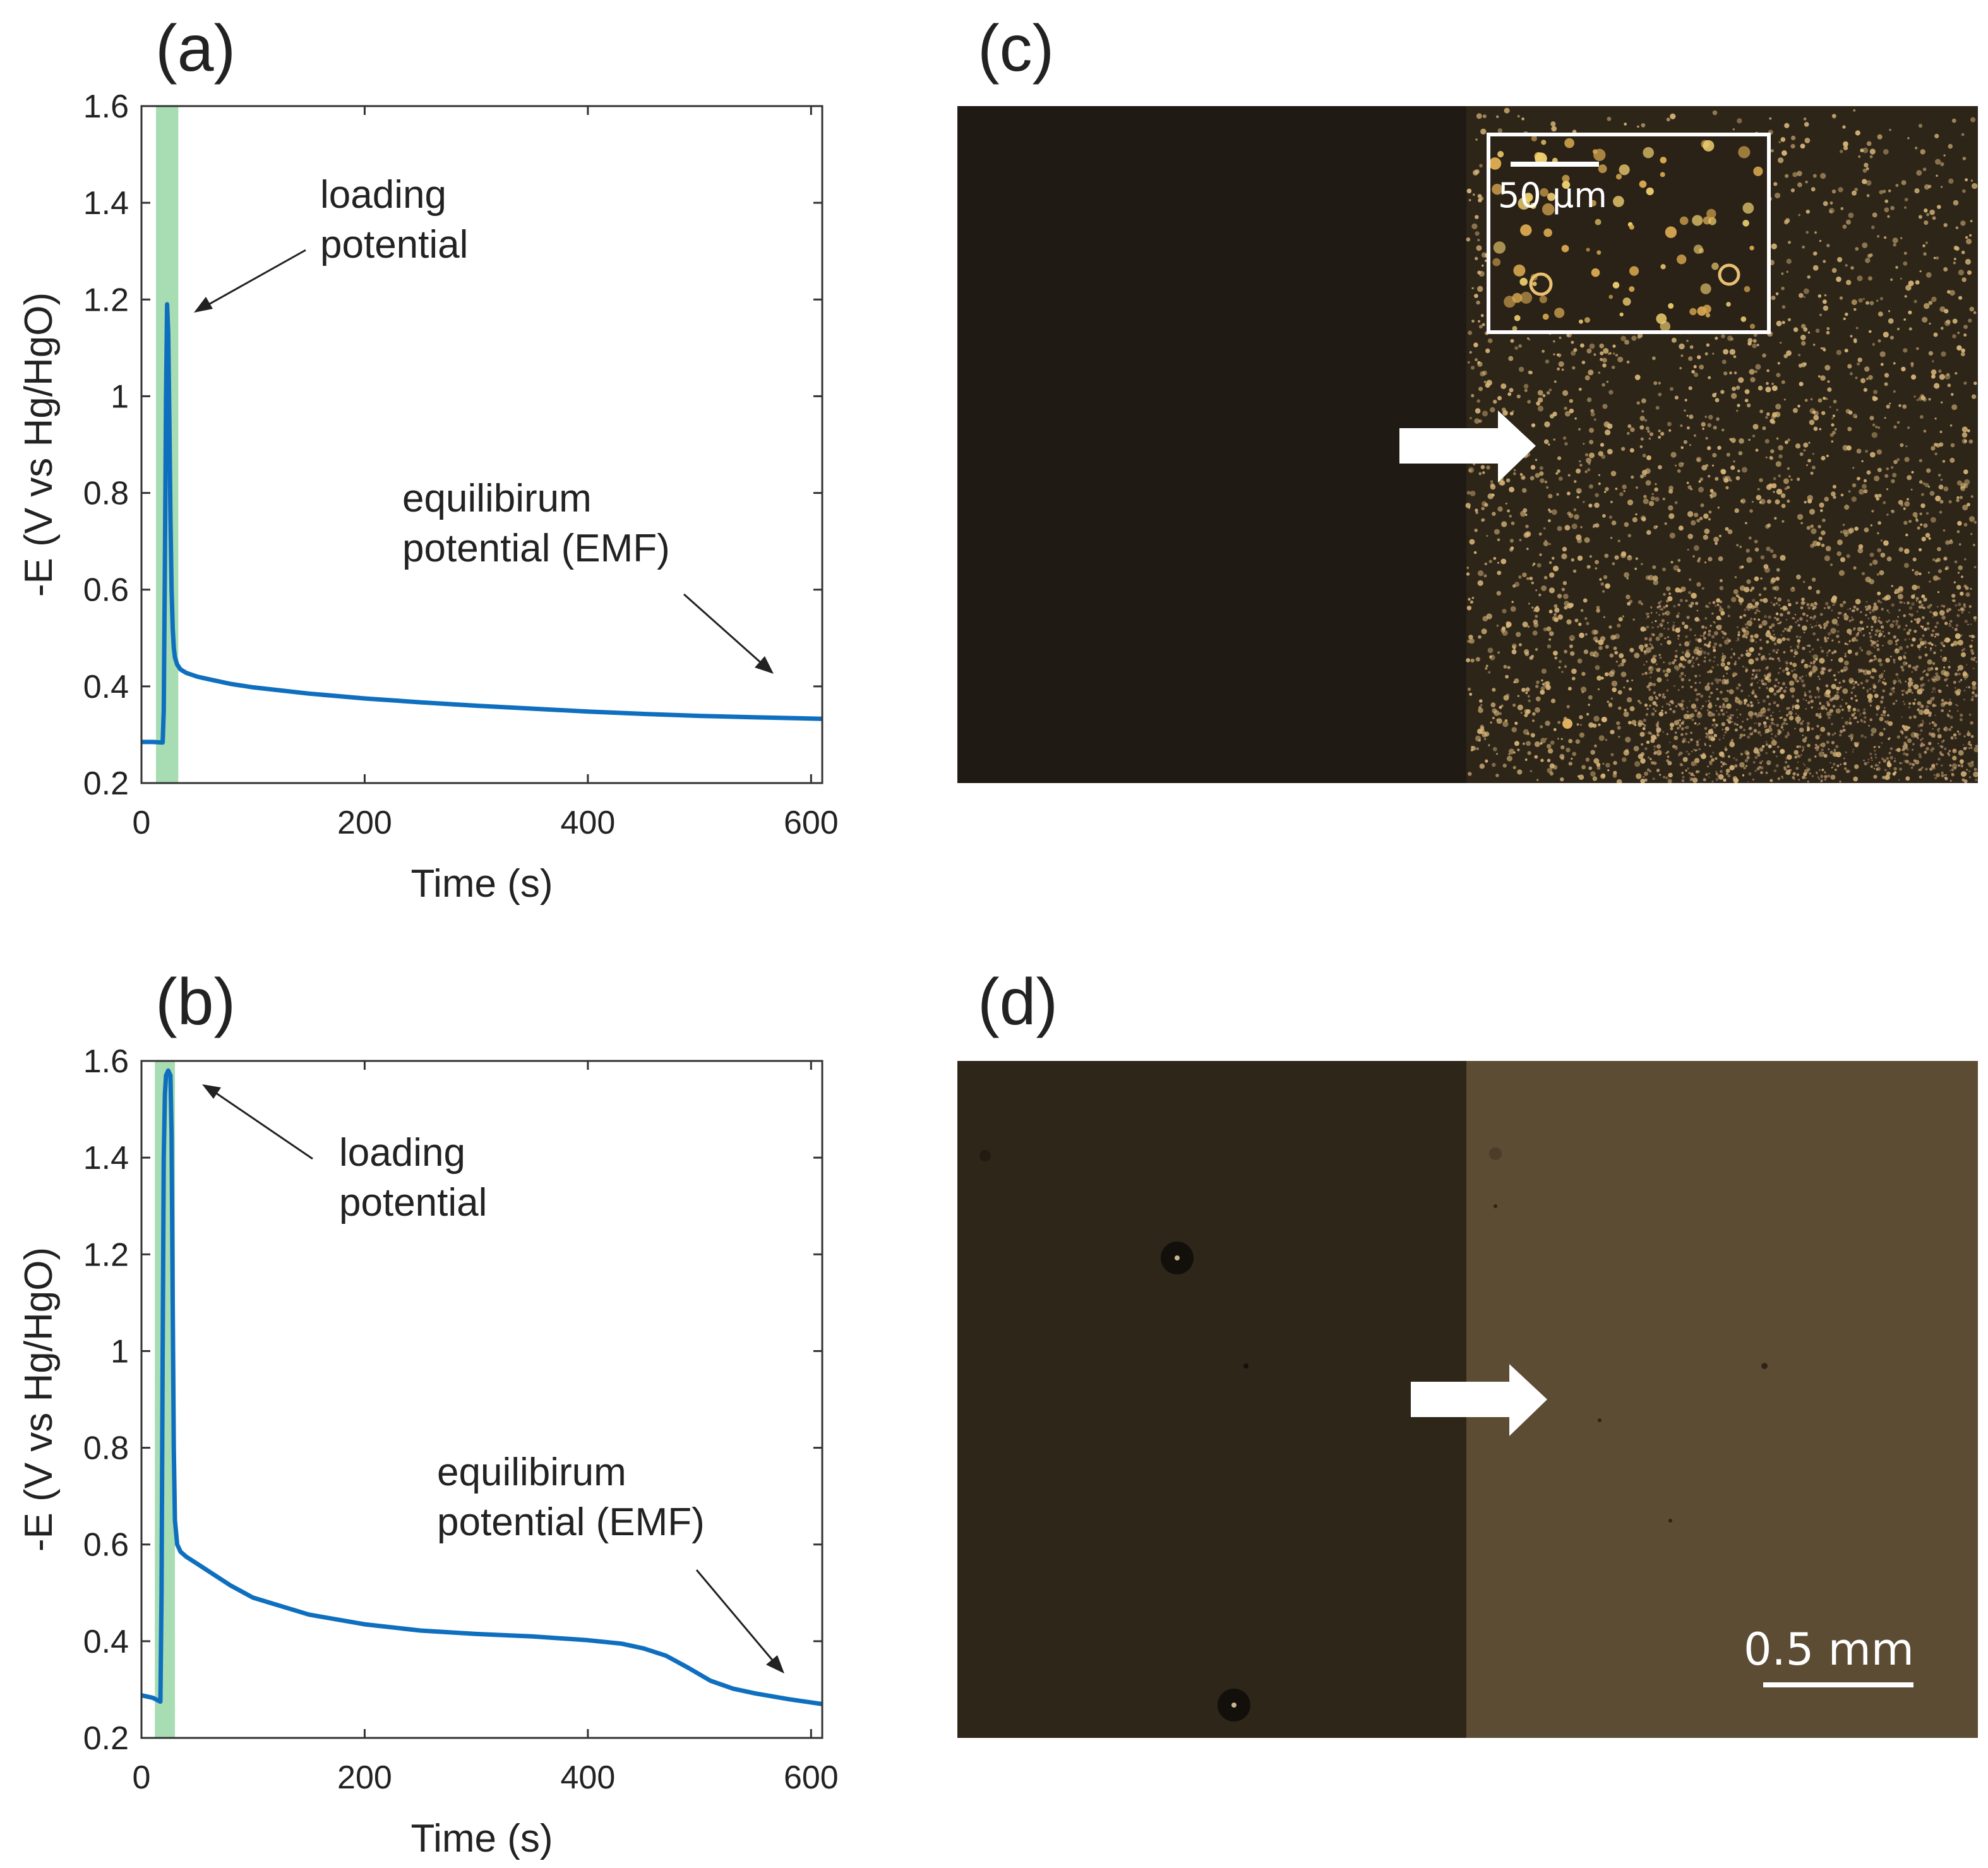 This screenshot has width=1988, height=1868. I want to click on inset-border, so click(1629, 233).